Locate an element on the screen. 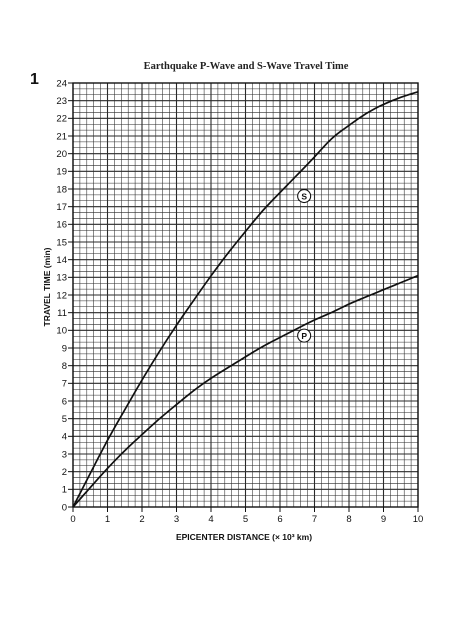 This screenshot has width=474, height=632. y-tick-label: 6 is located at coordinates (64, 401).